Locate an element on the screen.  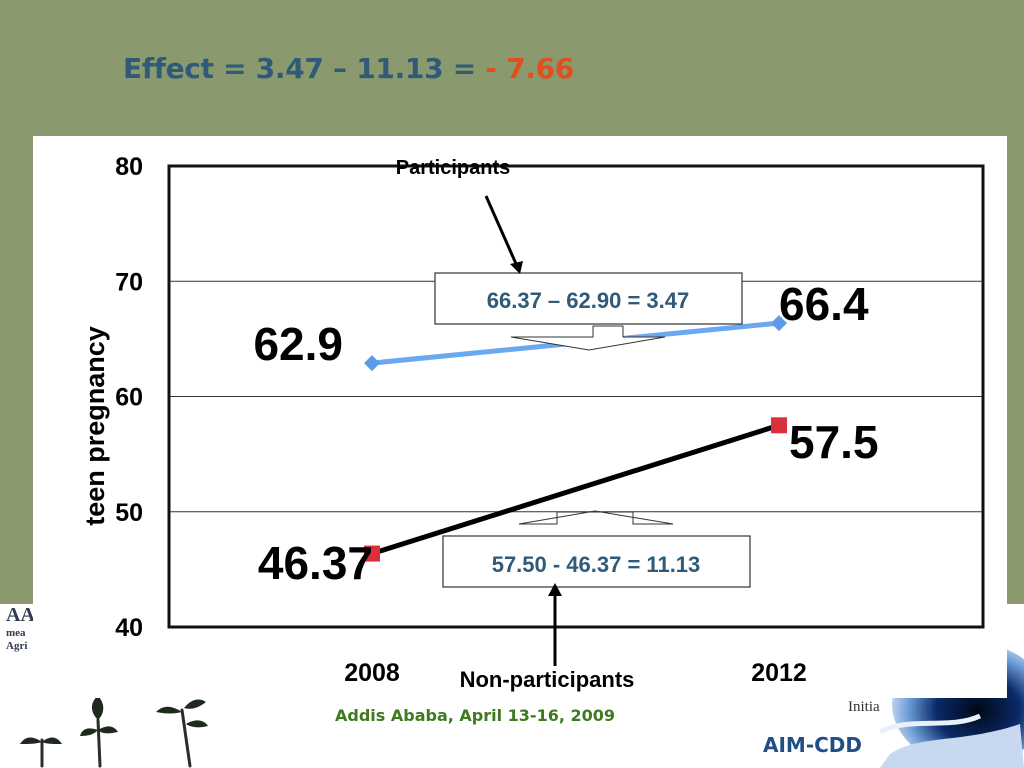
series-label-non-participants: Non-participants is located at coordinates (547, 679).